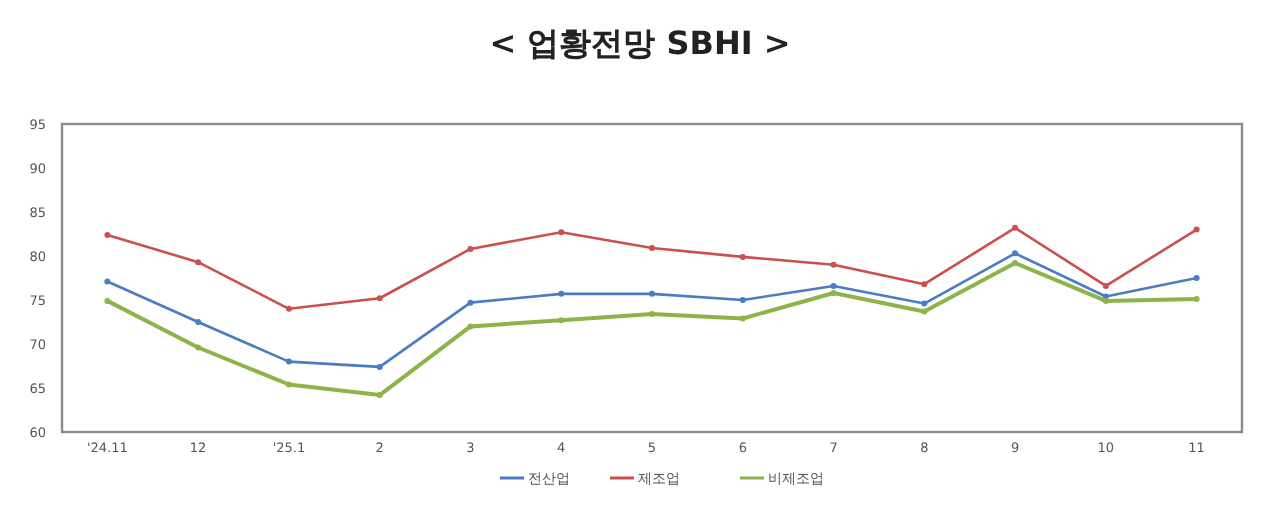 The width and height of the screenshot is (1280, 520). I want to click on line-series, so click(652, 268).